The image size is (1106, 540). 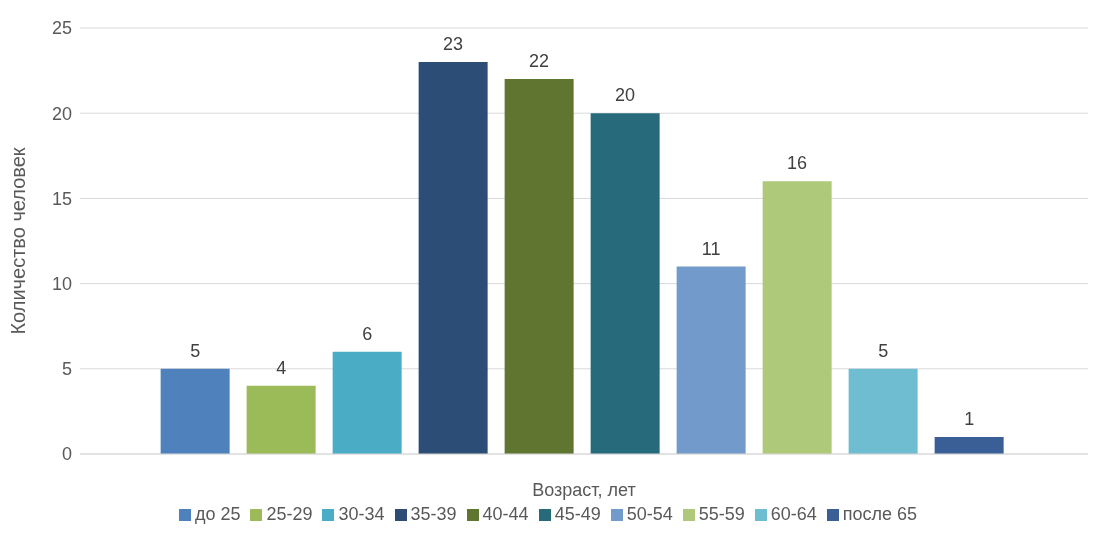 I want to click on data-label: 23, so click(x=453, y=44).